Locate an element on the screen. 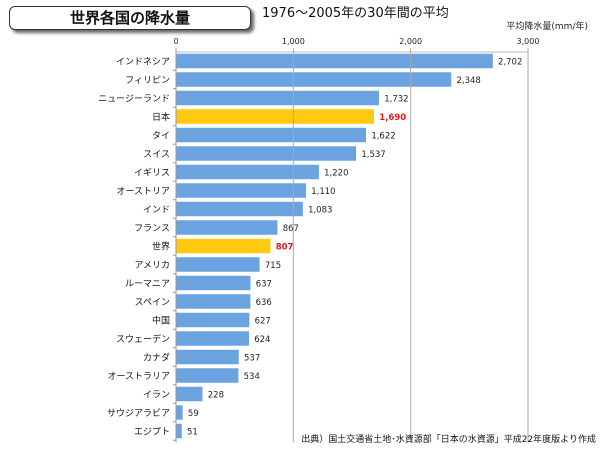 The height and width of the screenshot is (450, 600). value-label: 534 is located at coordinates (252, 377).